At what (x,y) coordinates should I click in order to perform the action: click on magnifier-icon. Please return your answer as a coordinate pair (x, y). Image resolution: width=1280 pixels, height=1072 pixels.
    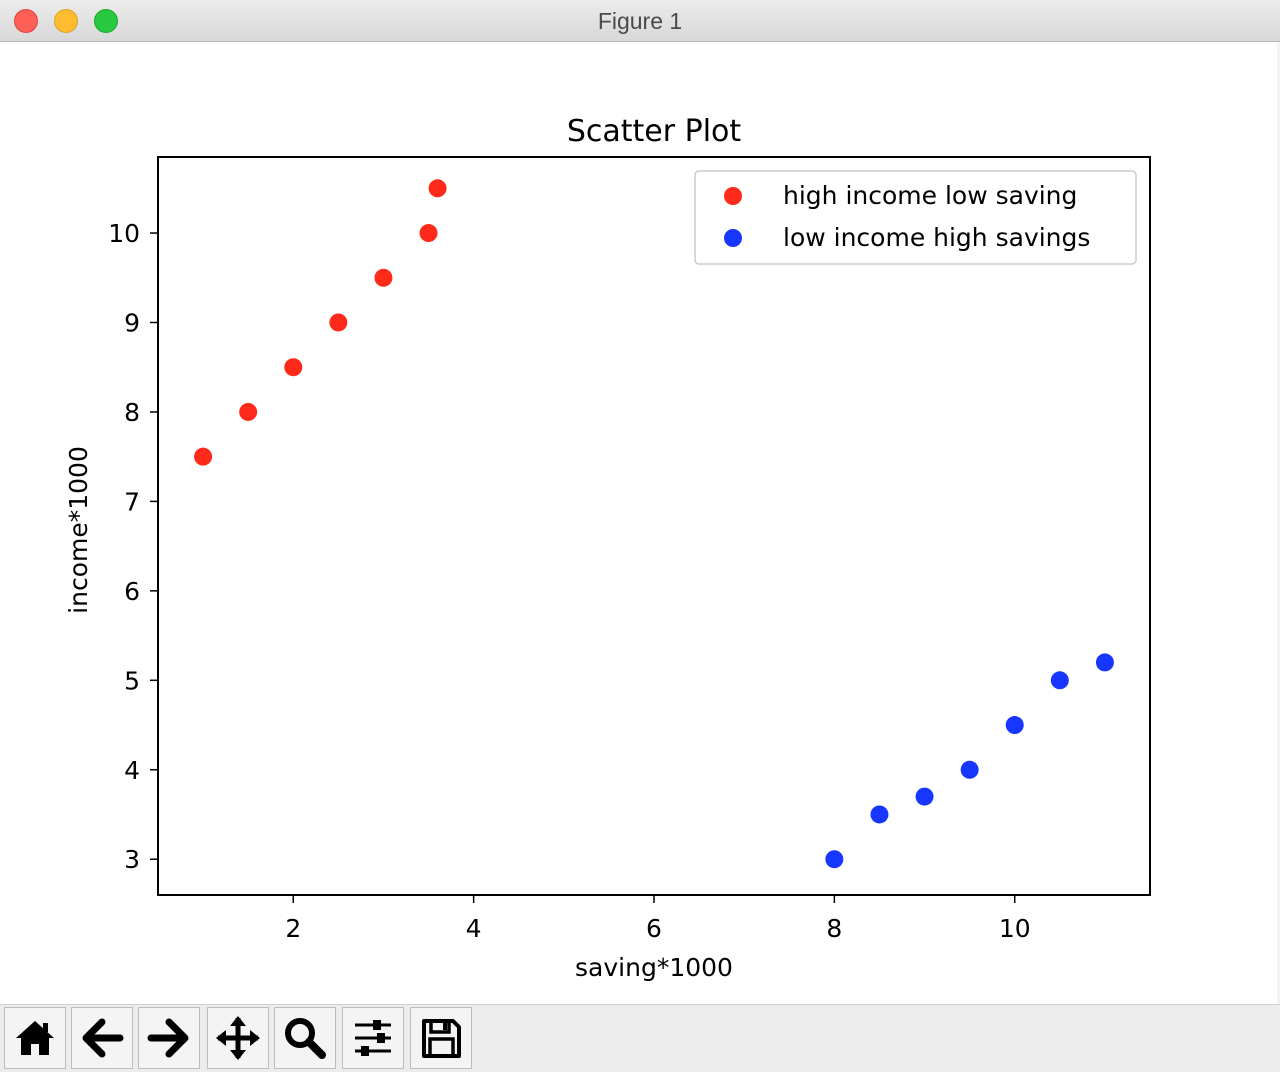
    Looking at the image, I should click on (305, 1038).